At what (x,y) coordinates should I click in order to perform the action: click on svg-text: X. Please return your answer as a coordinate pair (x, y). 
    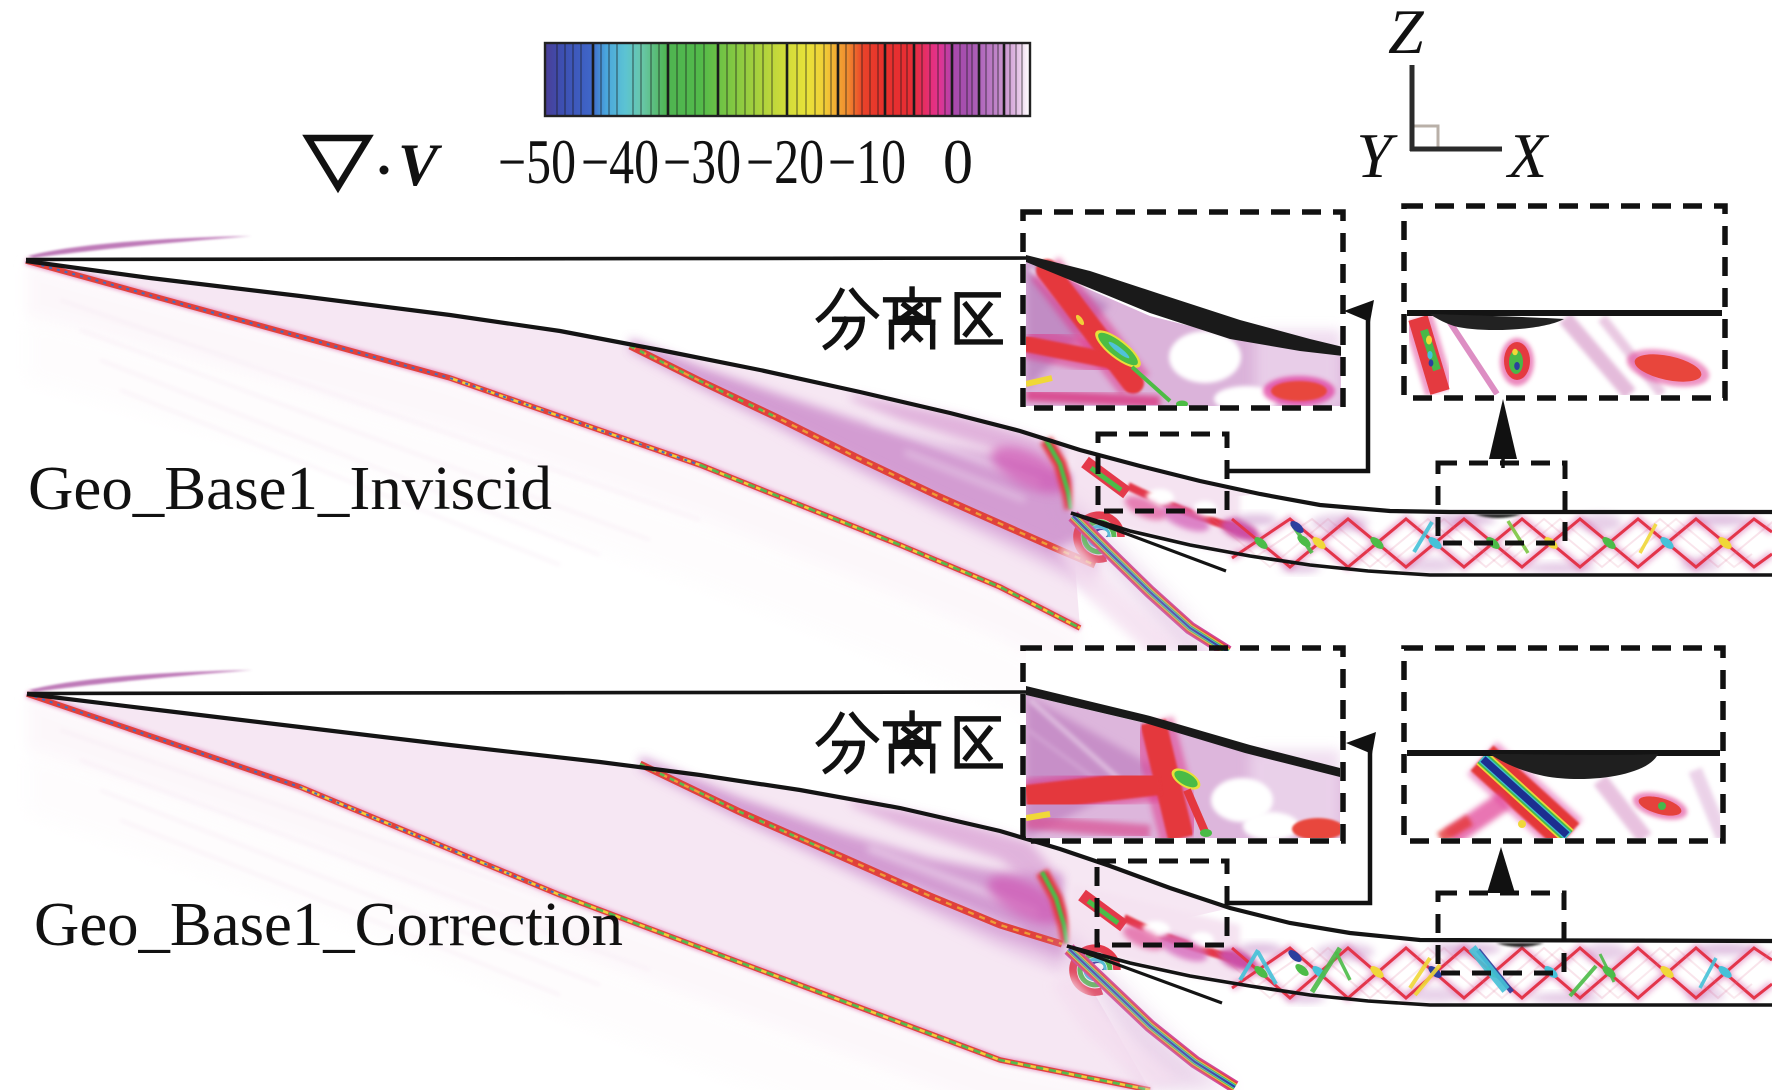
    Looking at the image, I should click on (1527, 155).